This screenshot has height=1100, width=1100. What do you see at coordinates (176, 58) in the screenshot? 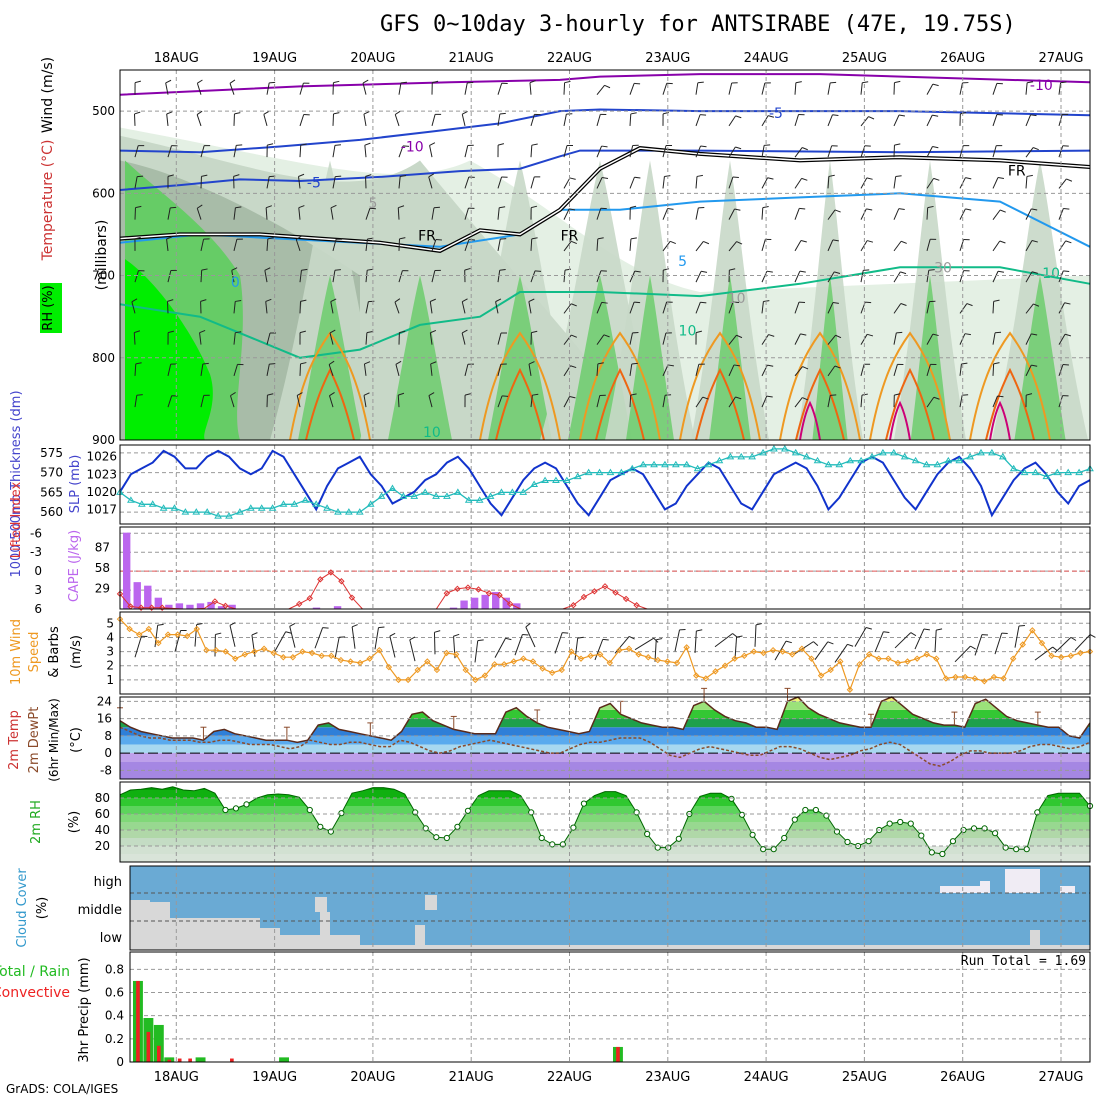
I see `x-tick-label-top: 18AUG` at bounding box center [176, 58].